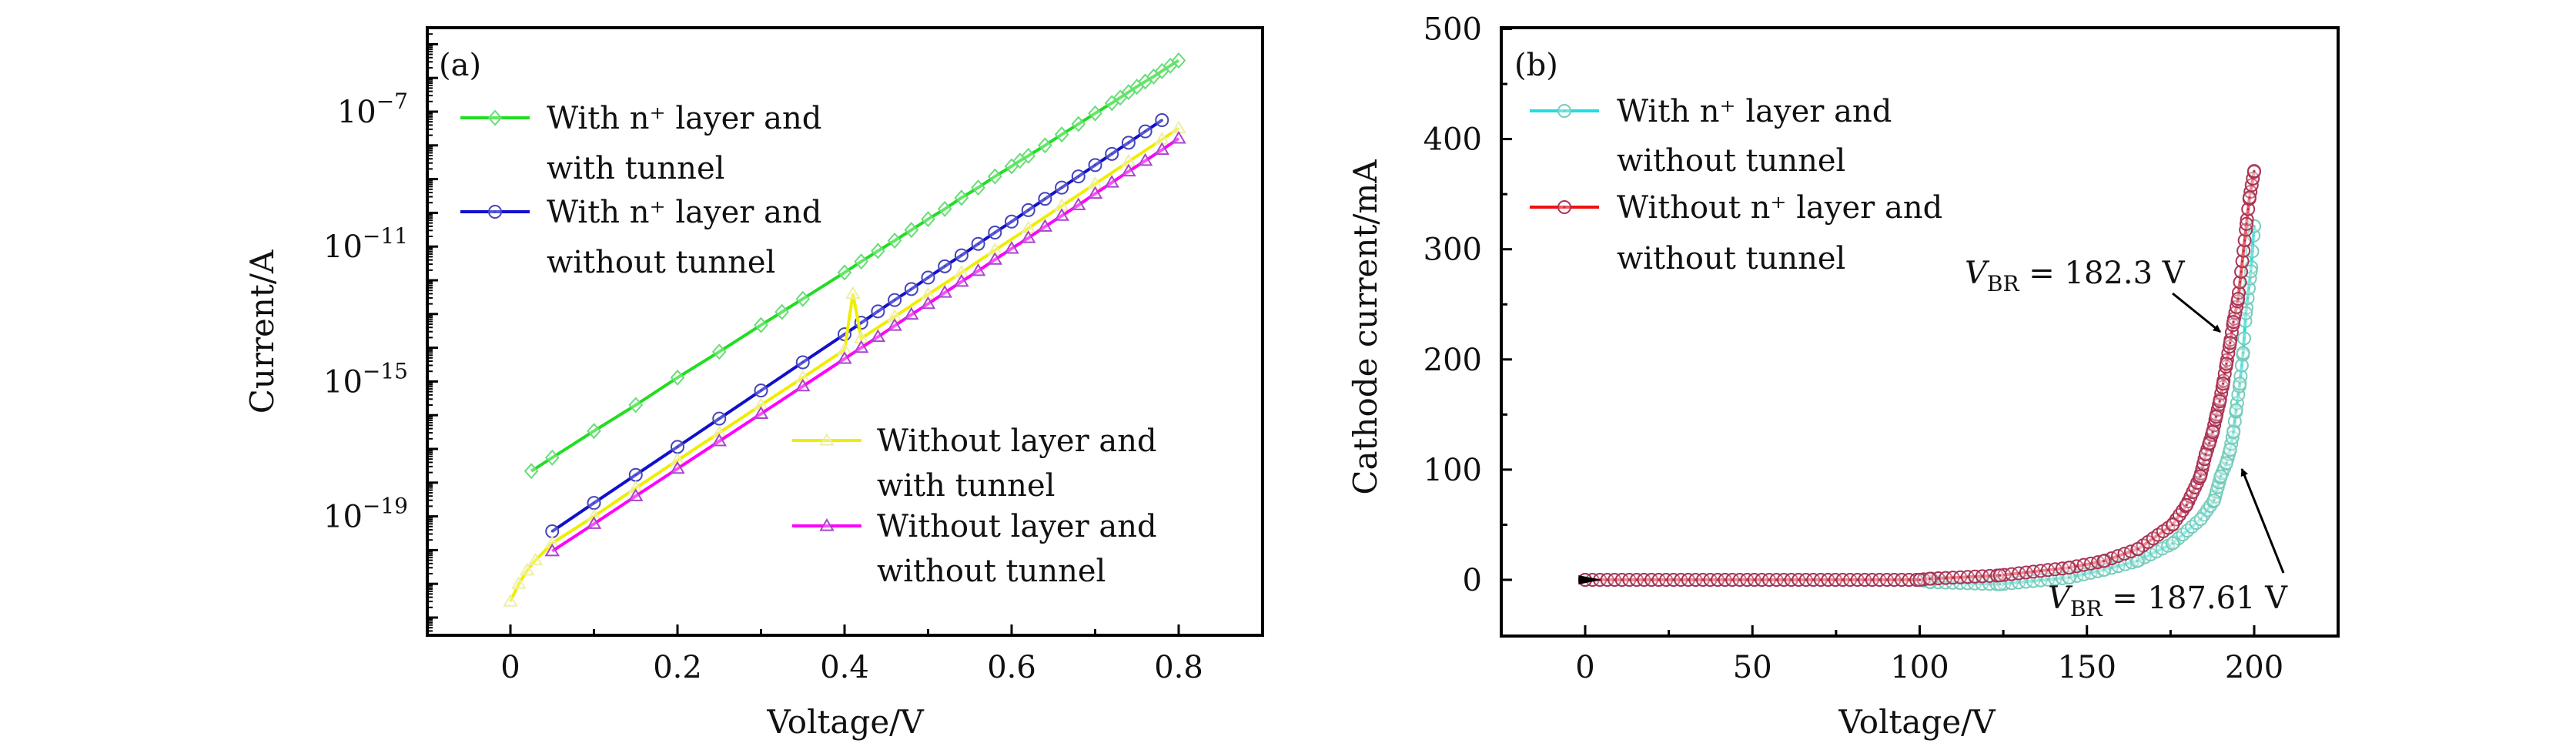 The height and width of the screenshot is (750, 2576). What do you see at coordinates (1780, 208) in the screenshot?
I see `legend-label: Without n⁺ layer and` at bounding box center [1780, 208].